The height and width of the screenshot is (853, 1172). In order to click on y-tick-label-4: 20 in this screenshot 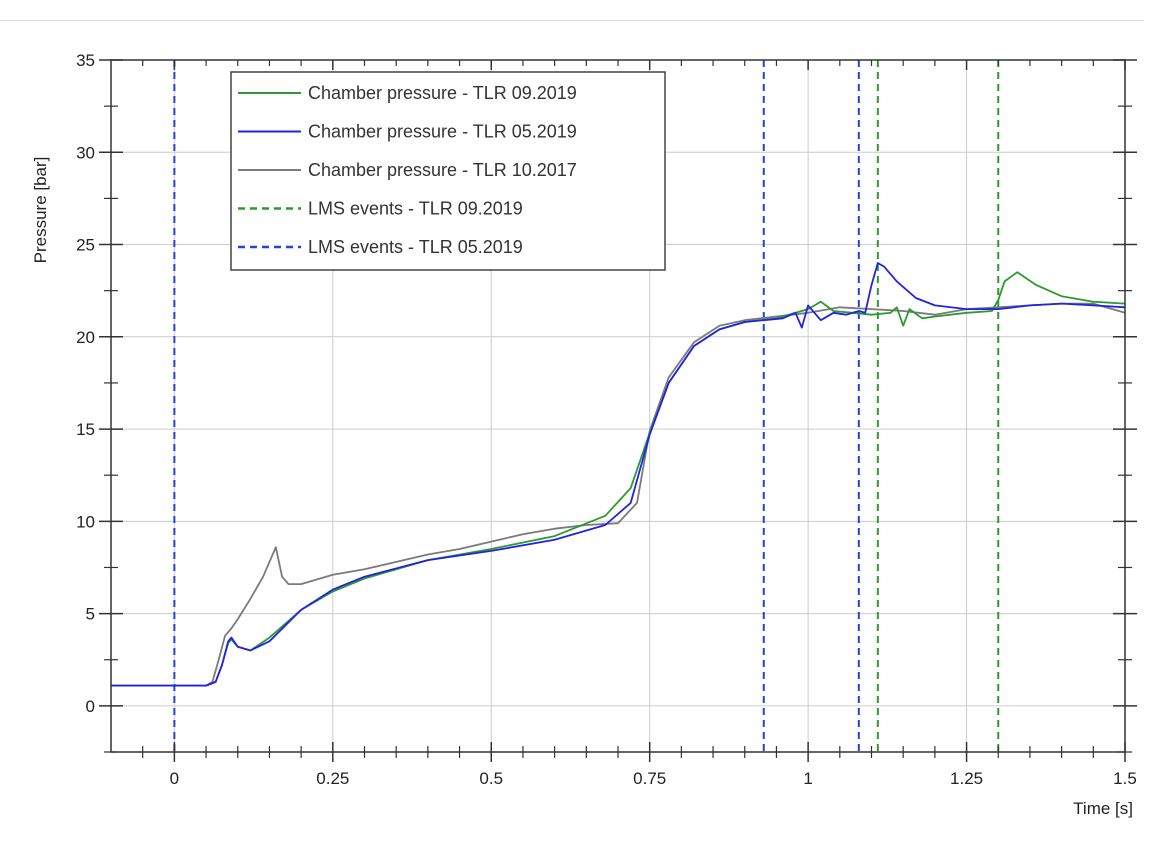, I will do `click(85, 337)`.